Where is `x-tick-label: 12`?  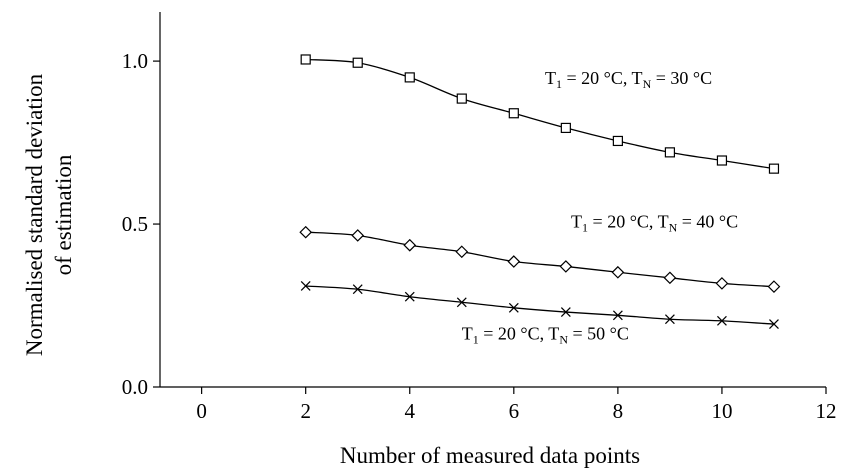
x-tick-label: 12 is located at coordinates (826, 411).